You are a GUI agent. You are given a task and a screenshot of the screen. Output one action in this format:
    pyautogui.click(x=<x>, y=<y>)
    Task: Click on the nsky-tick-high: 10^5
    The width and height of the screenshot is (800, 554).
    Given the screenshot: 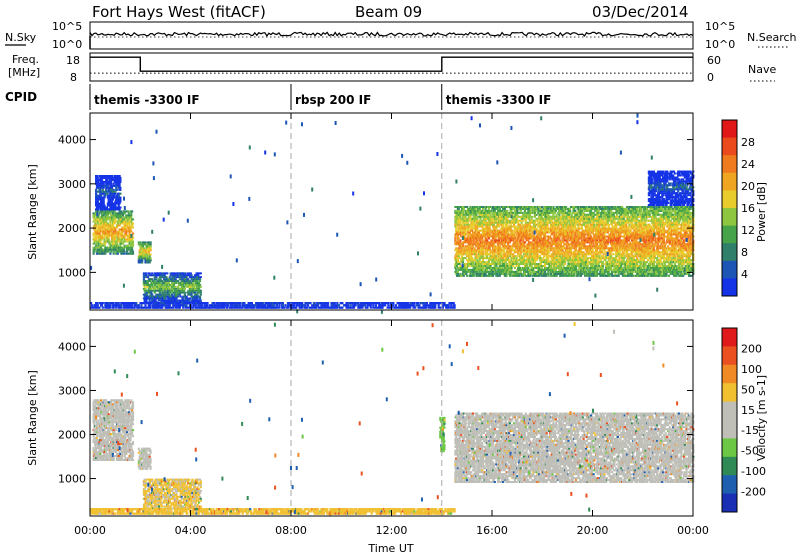 What is the action you would take?
    pyautogui.click(x=67, y=26)
    